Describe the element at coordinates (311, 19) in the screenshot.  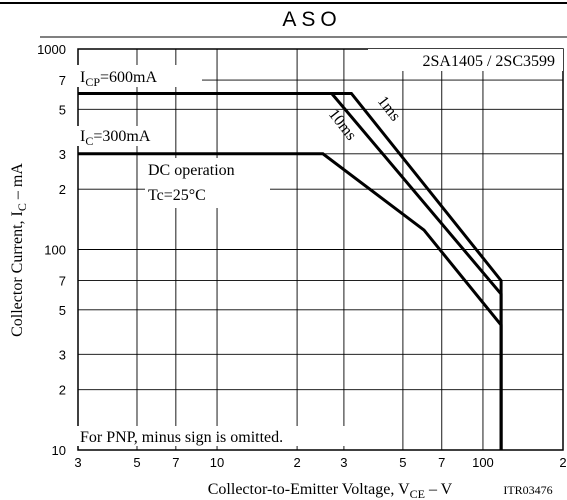
I see `chart-title: ASO` at that location.